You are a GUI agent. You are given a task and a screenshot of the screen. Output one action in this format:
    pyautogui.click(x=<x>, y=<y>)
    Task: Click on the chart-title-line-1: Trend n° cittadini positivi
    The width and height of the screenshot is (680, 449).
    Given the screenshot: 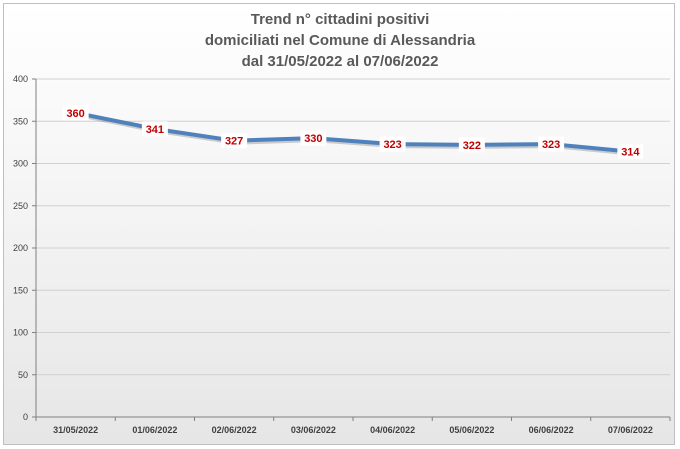 What is the action you would take?
    pyautogui.click(x=340, y=19)
    